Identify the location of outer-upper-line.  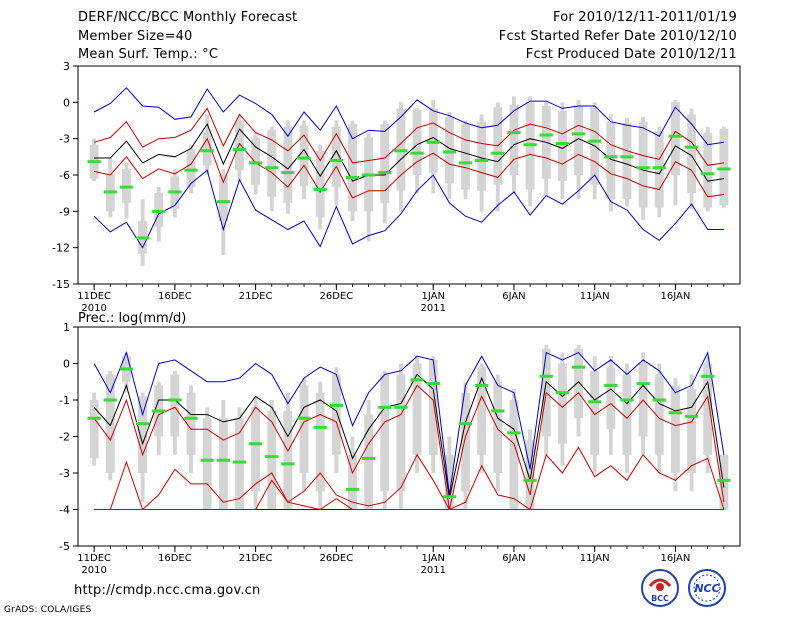
(408, 116).